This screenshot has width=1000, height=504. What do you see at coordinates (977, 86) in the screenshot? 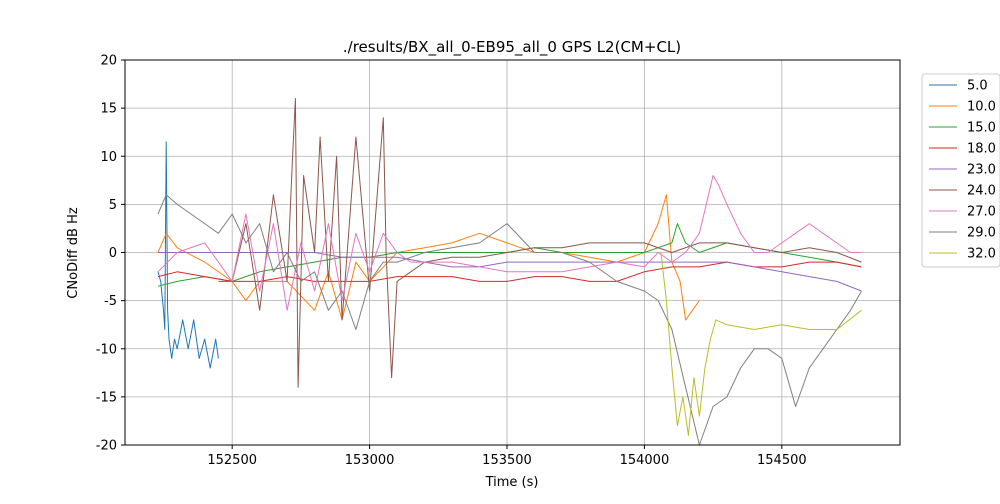
I see `legend-label: 5.0` at bounding box center [977, 86].